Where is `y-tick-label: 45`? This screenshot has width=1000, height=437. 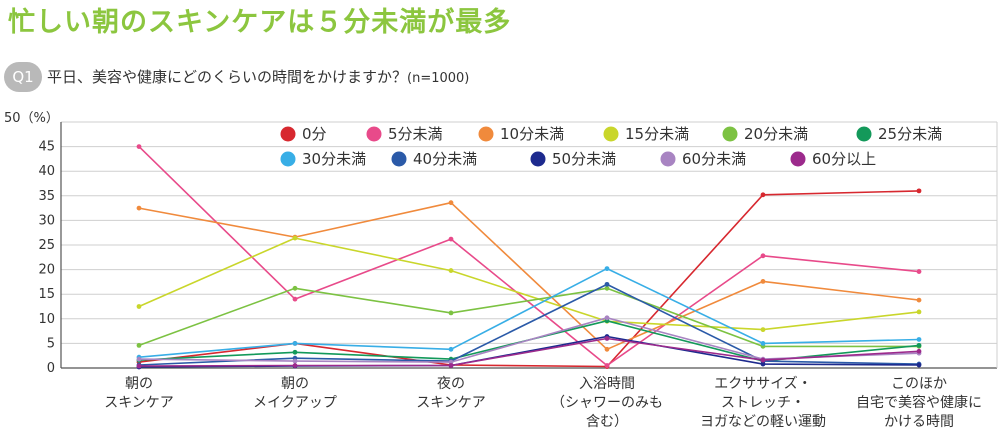
y-tick-label: 45 is located at coordinates (46, 147).